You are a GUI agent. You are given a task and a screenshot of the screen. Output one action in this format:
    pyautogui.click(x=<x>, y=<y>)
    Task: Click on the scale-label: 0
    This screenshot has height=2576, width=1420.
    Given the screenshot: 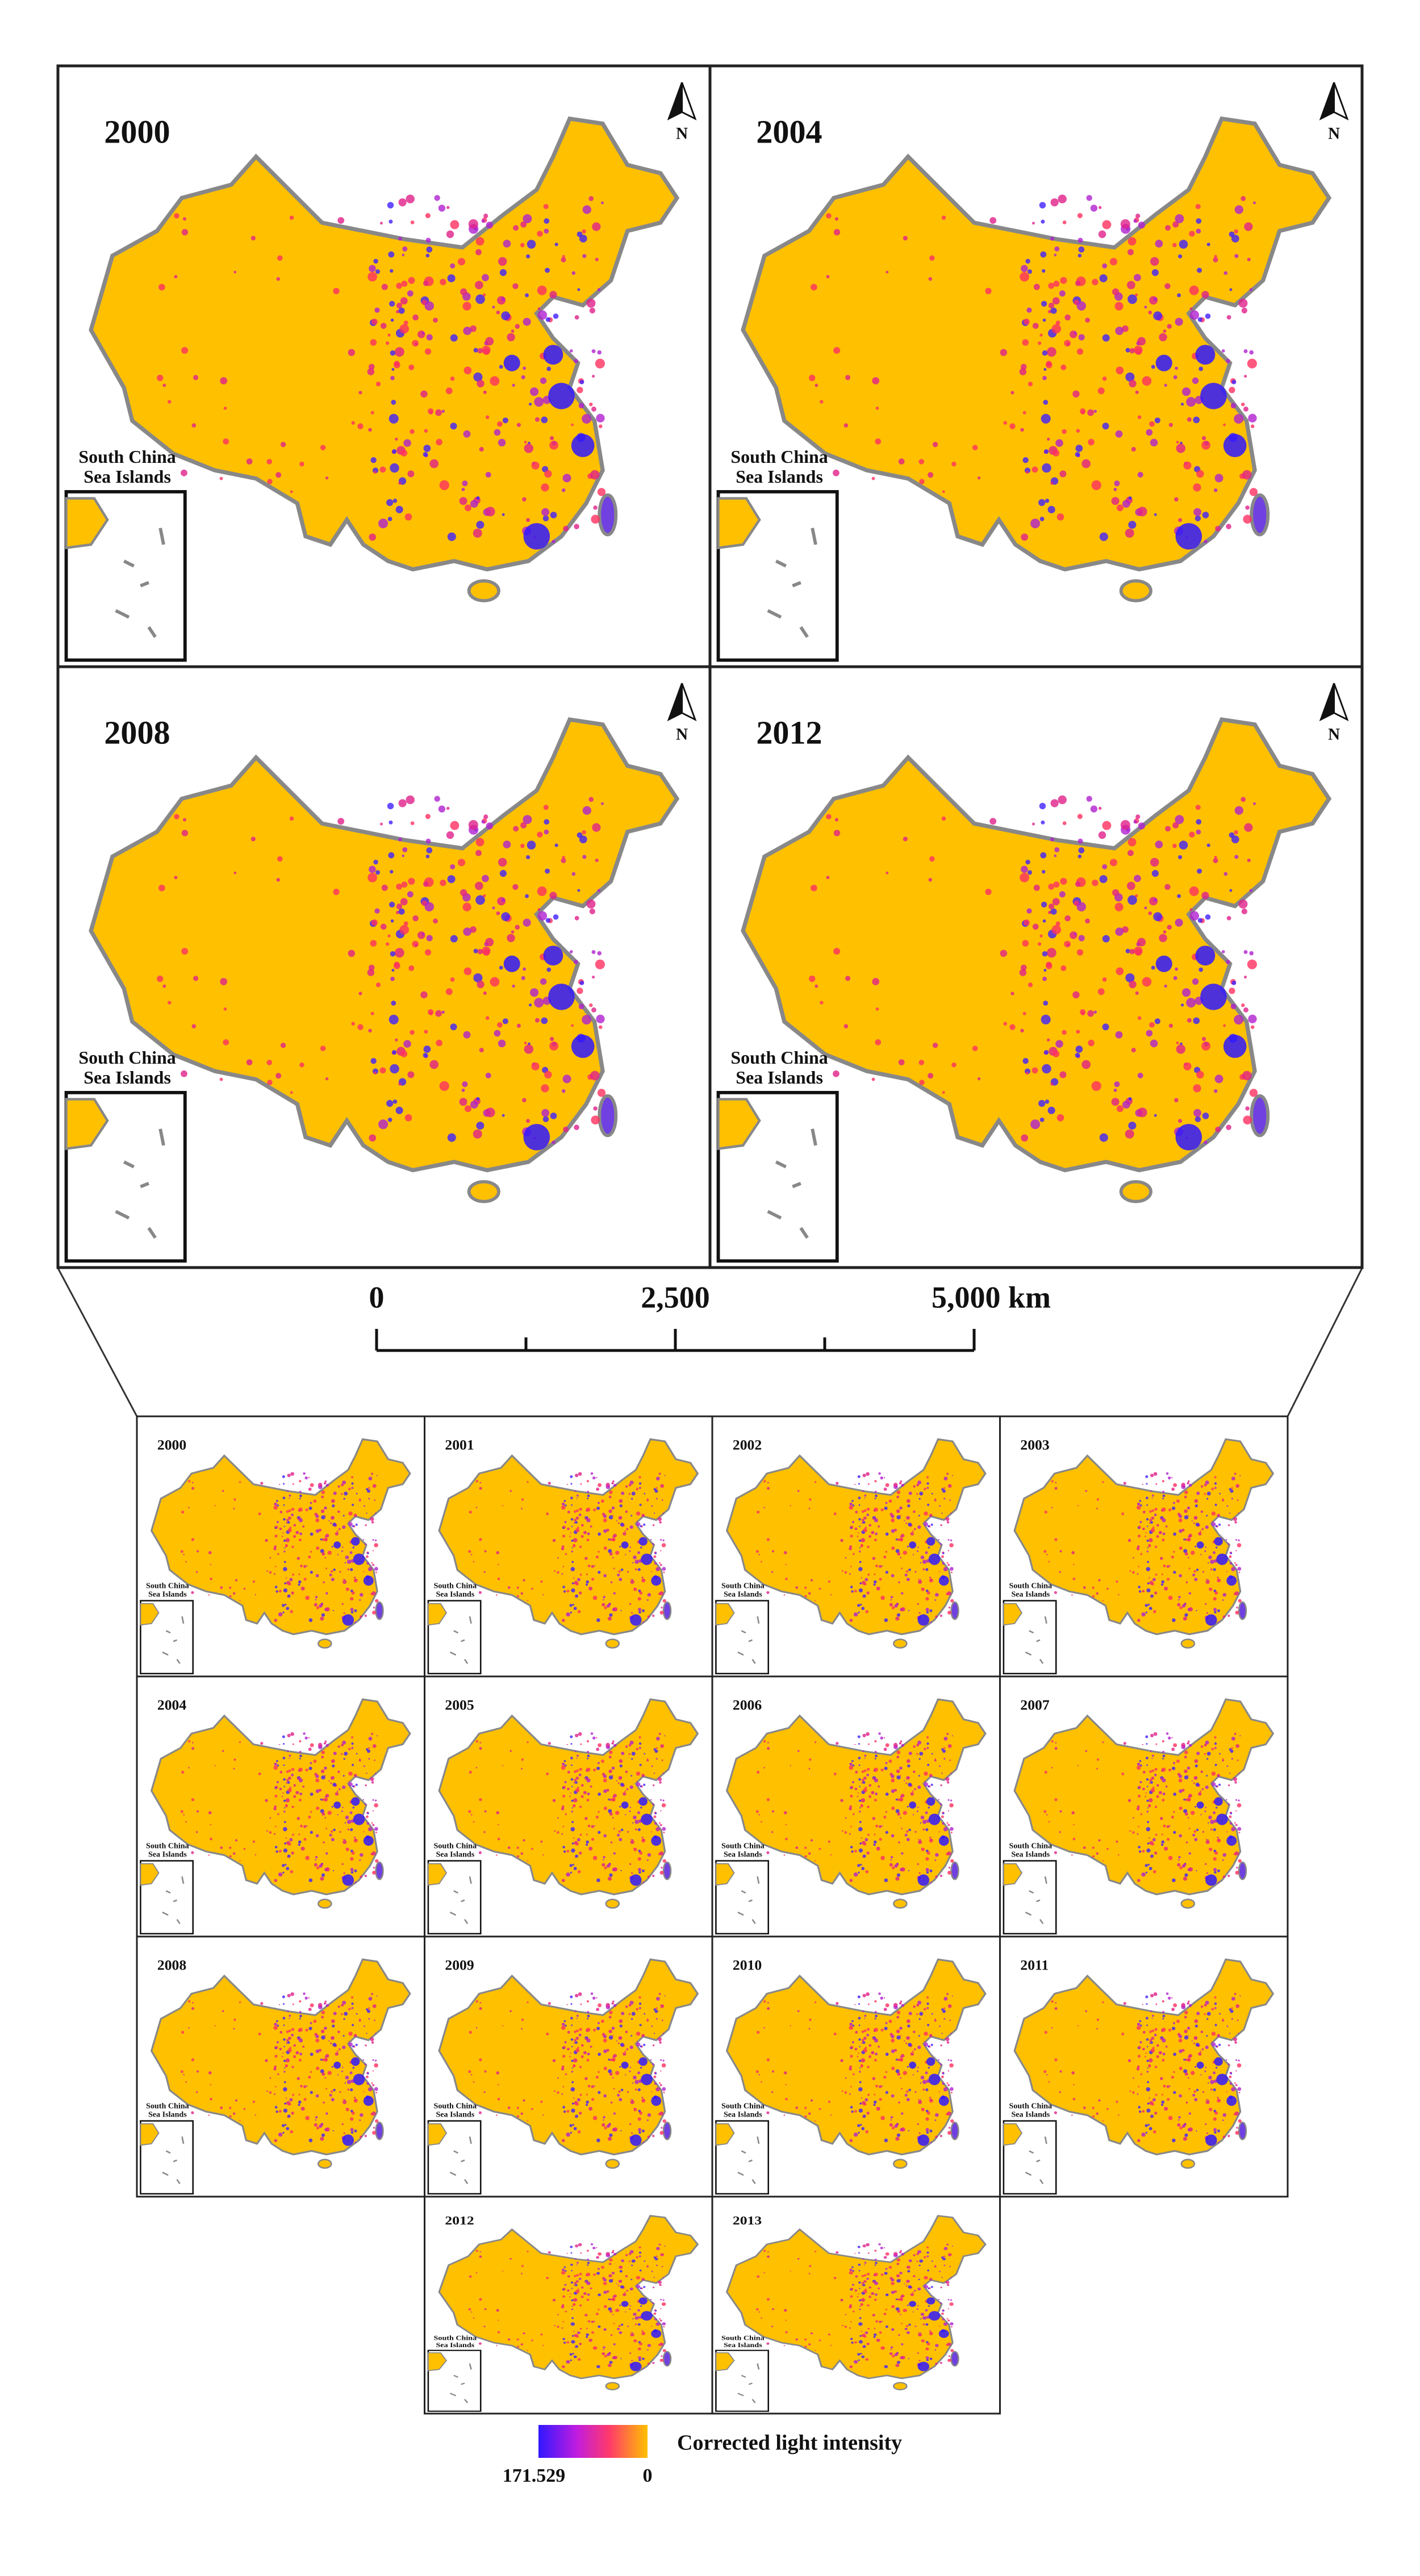 What is the action you would take?
    pyautogui.click(x=377, y=1297)
    